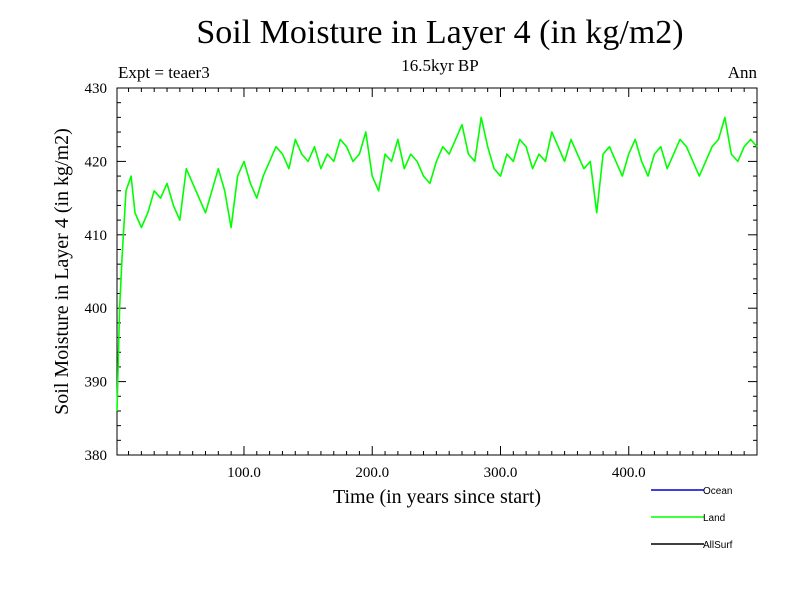 The width and height of the screenshot is (800, 600). I want to click on x-tick-label: 300.0, so click(501, 473).